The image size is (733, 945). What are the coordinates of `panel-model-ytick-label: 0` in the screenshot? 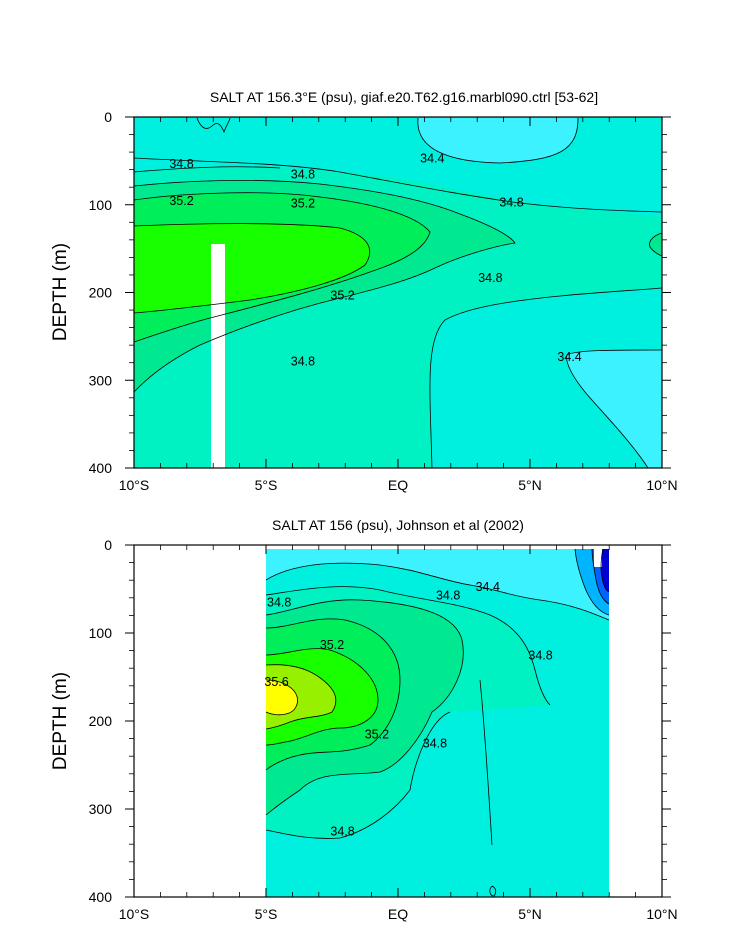 It's located at (108, 117).